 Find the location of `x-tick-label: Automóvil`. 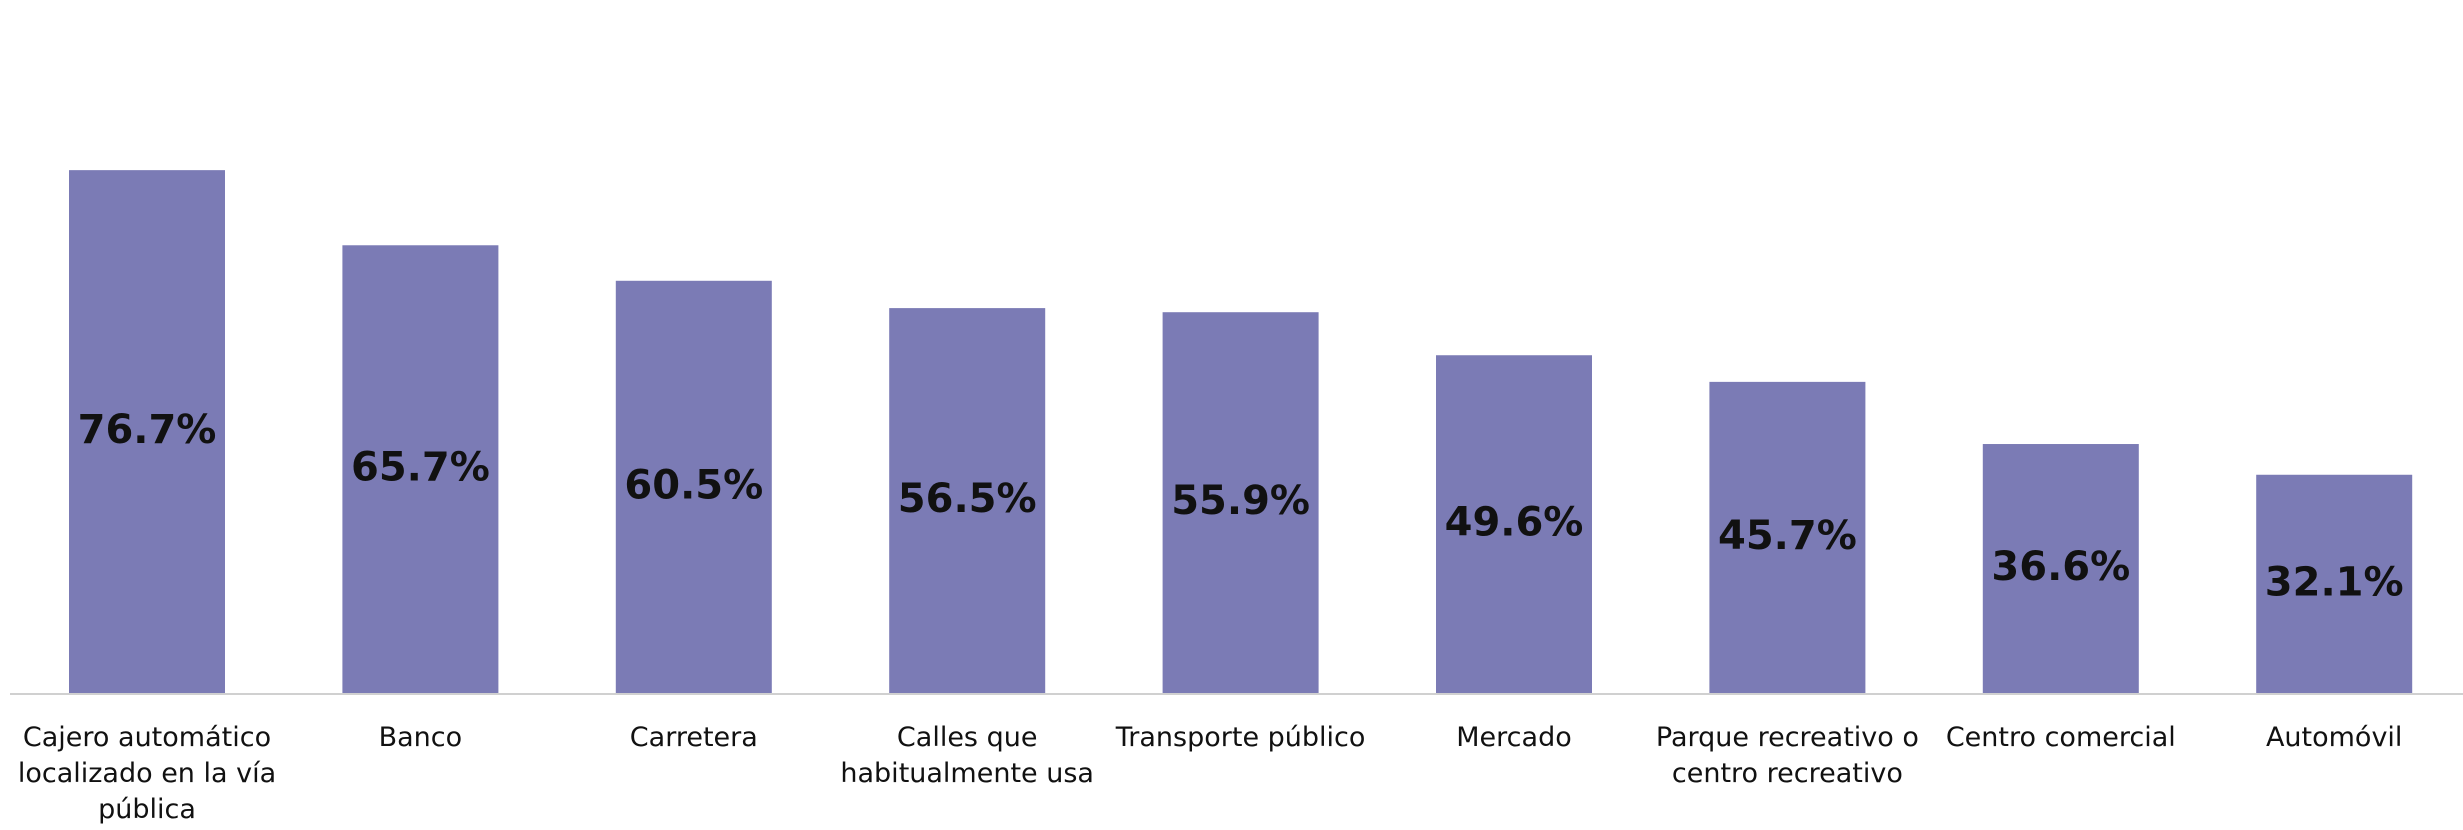

x-tick-label: Automóvil is located at coordinates (2334, 737).